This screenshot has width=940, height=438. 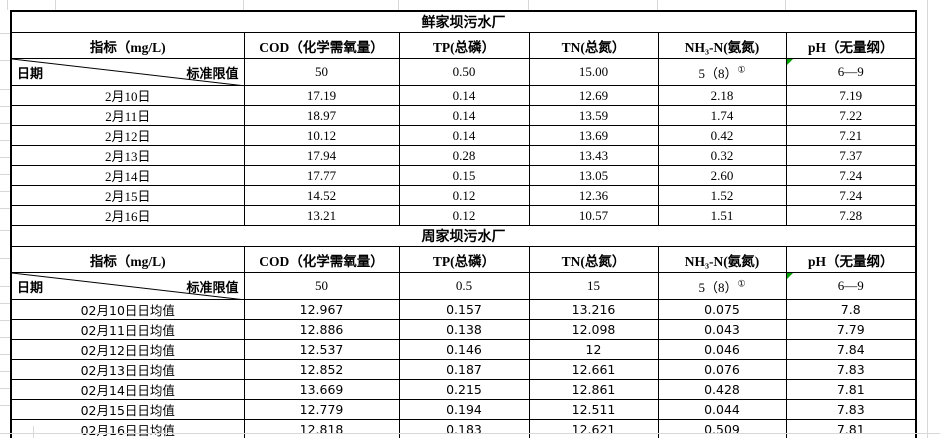 I want to click on green-corner-flag-icon, so click(x=790, y=276).